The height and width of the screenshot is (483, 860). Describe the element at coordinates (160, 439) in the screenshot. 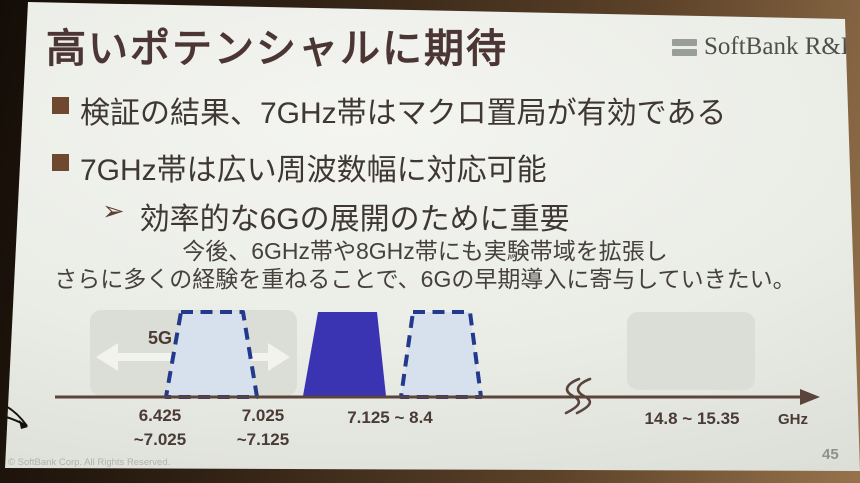

I see `freq-label-6425b: ~7.025` at that location.